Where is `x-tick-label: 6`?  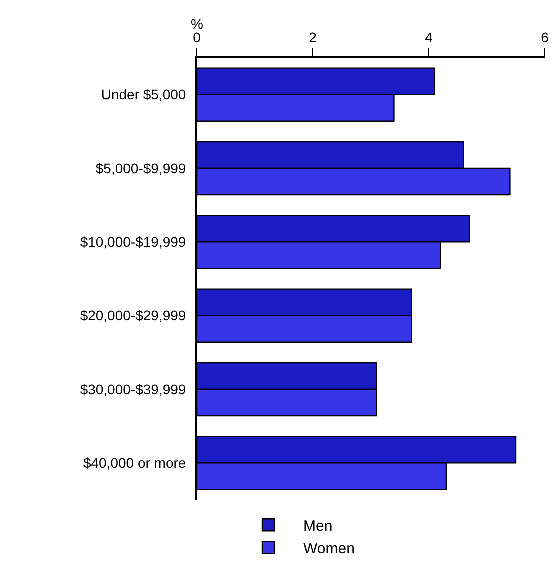
x-tick-label: 6 is located at coordinates (545, 38).